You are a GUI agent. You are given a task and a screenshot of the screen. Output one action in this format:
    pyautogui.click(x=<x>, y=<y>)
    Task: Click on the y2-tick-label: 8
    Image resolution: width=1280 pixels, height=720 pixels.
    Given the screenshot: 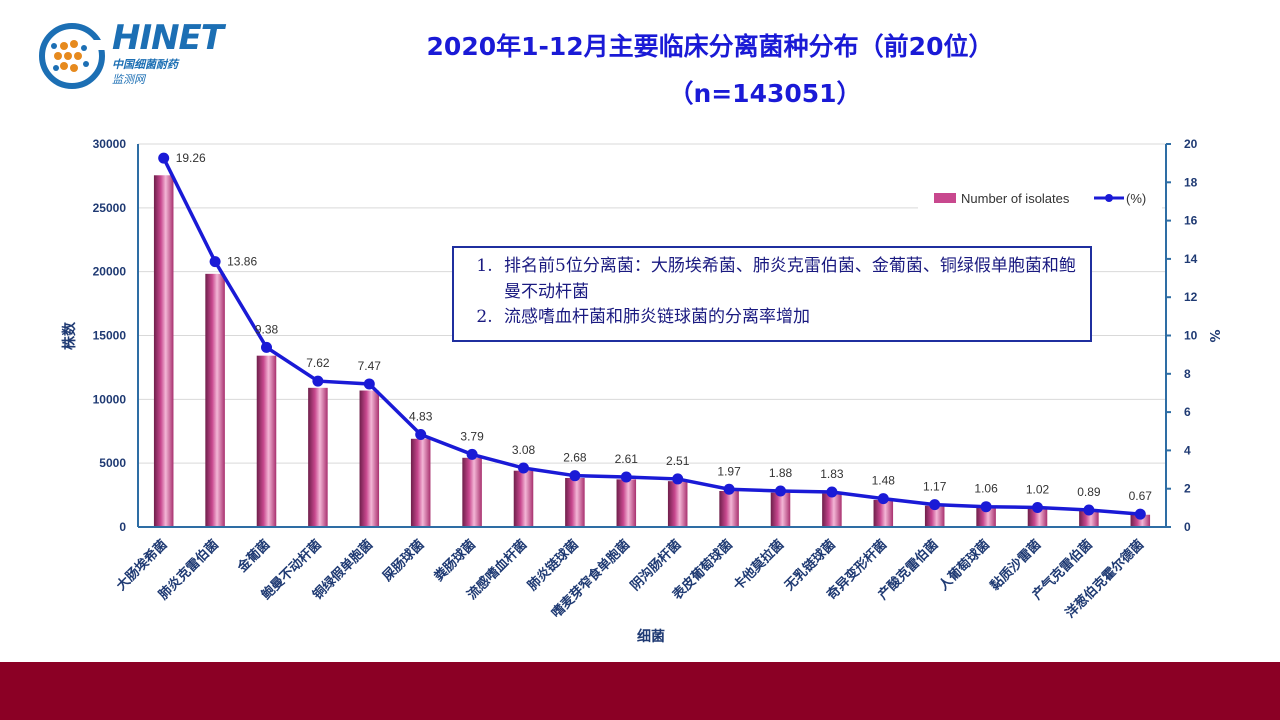 What is the action you would take?
    pyautogui.click(x=1187, y=374)
    